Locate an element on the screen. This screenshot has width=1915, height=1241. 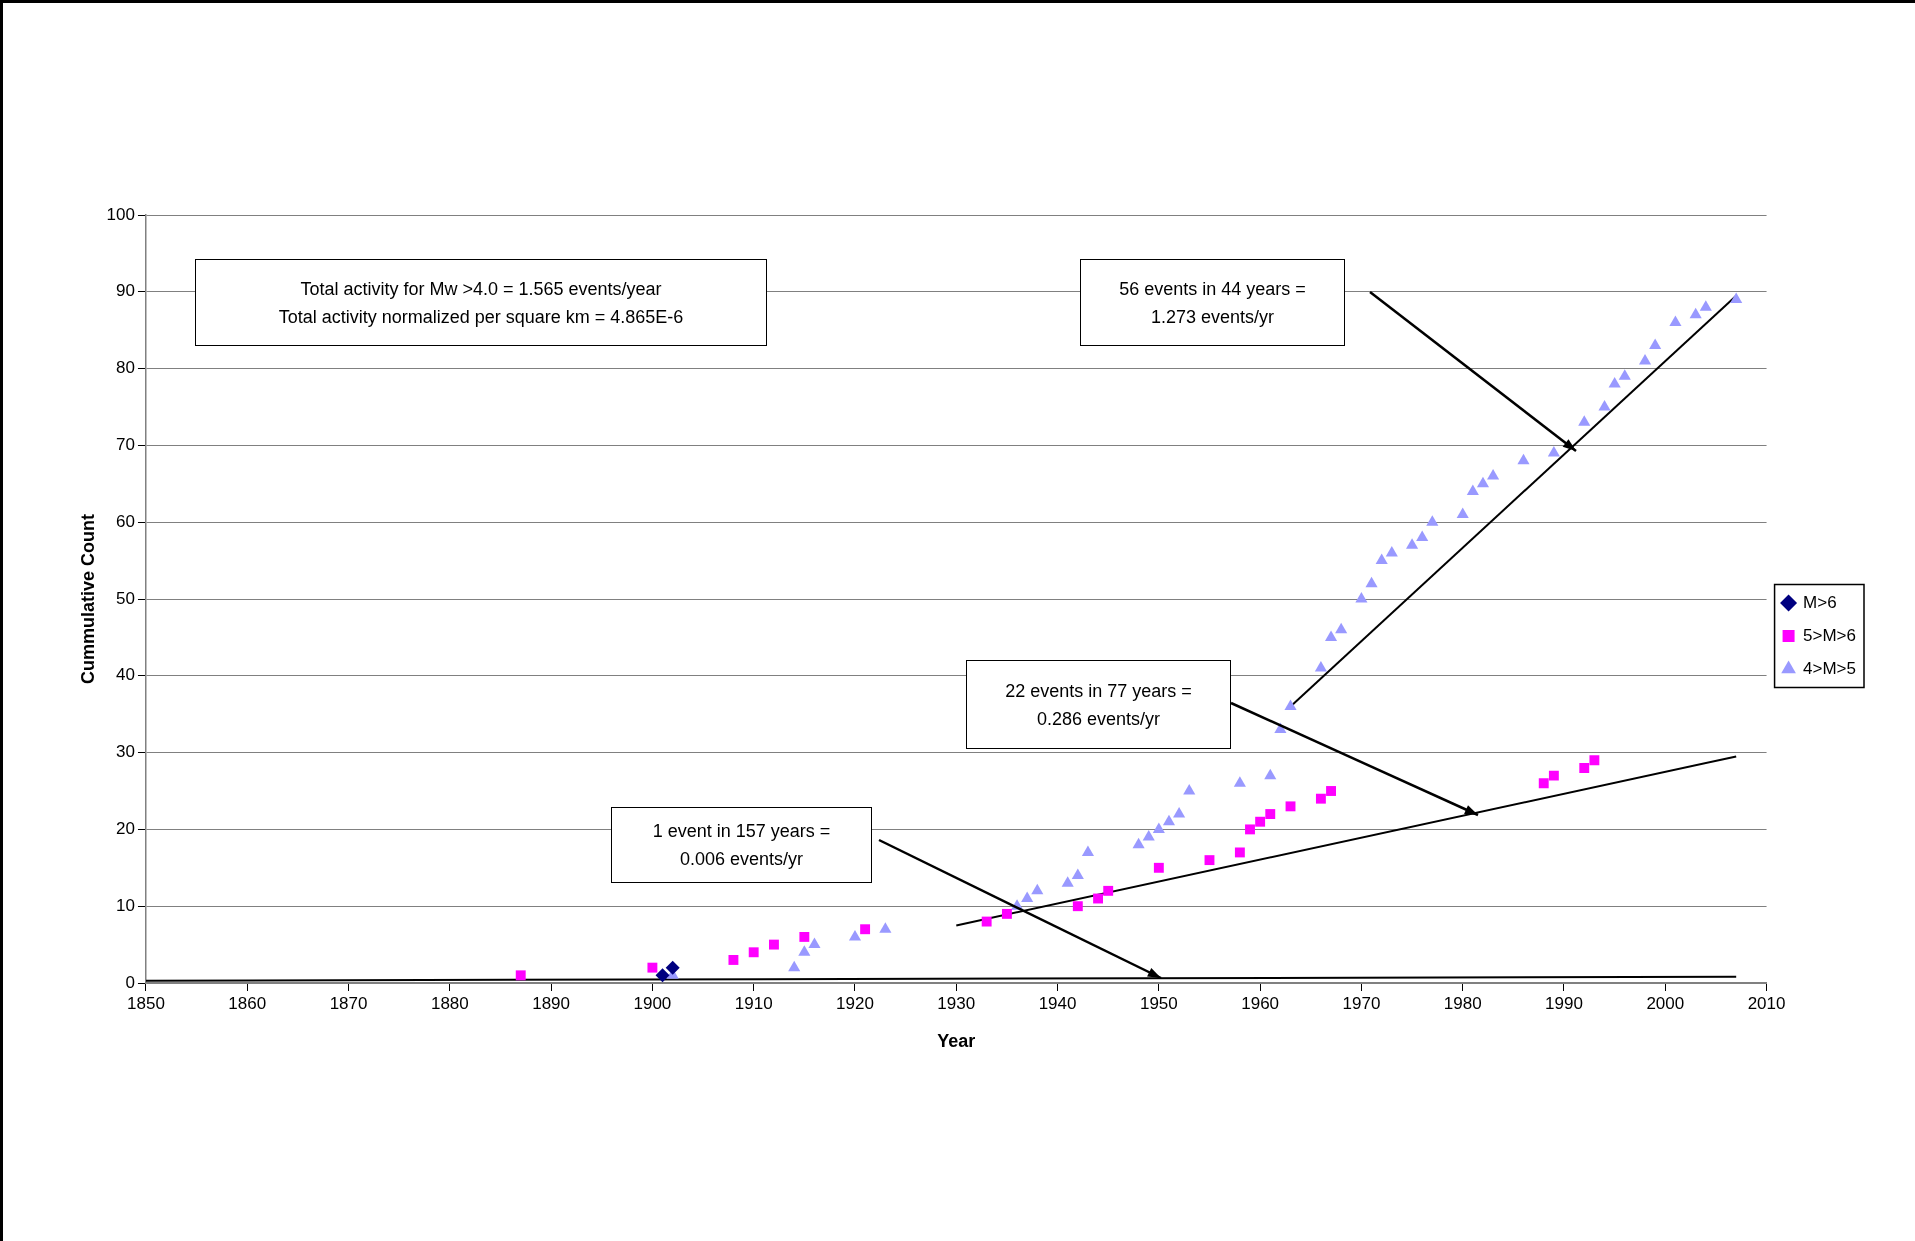
y-tick-label: 70 is located at coordinates (125, 445).